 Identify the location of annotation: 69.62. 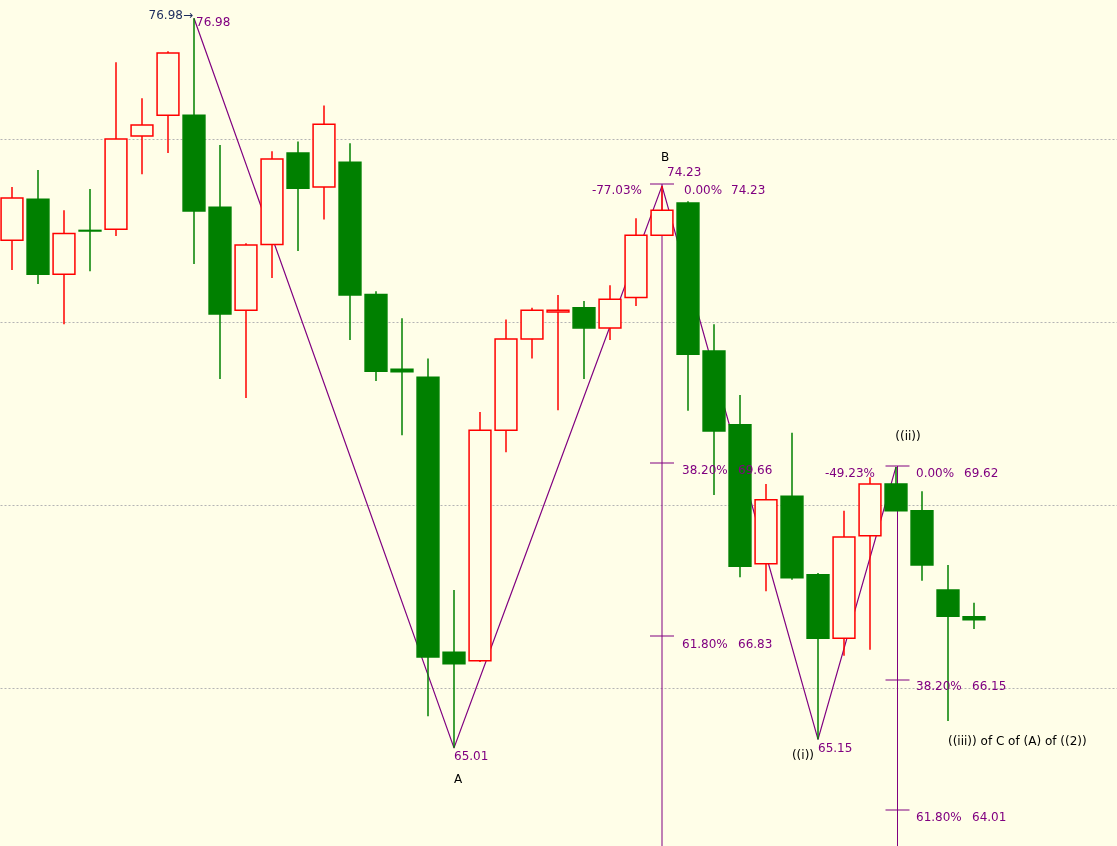
(981, 473).